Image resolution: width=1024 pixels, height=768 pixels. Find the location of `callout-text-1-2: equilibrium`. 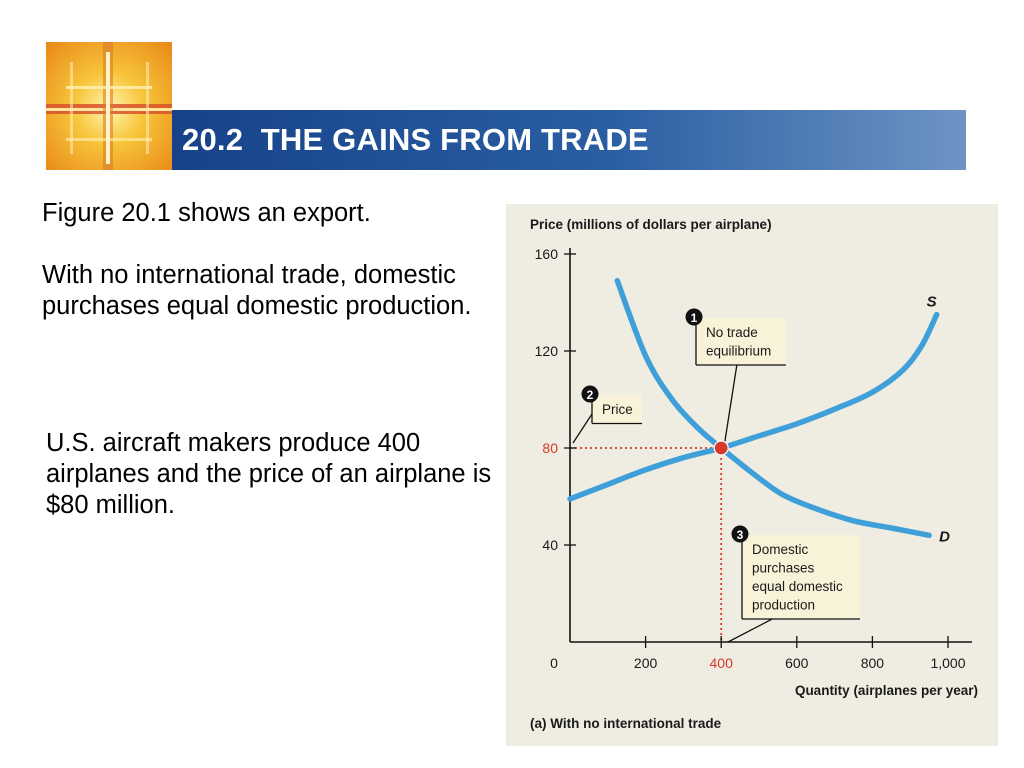

callout-text-1-2: equilibrium is located at coordinates (738, 351).